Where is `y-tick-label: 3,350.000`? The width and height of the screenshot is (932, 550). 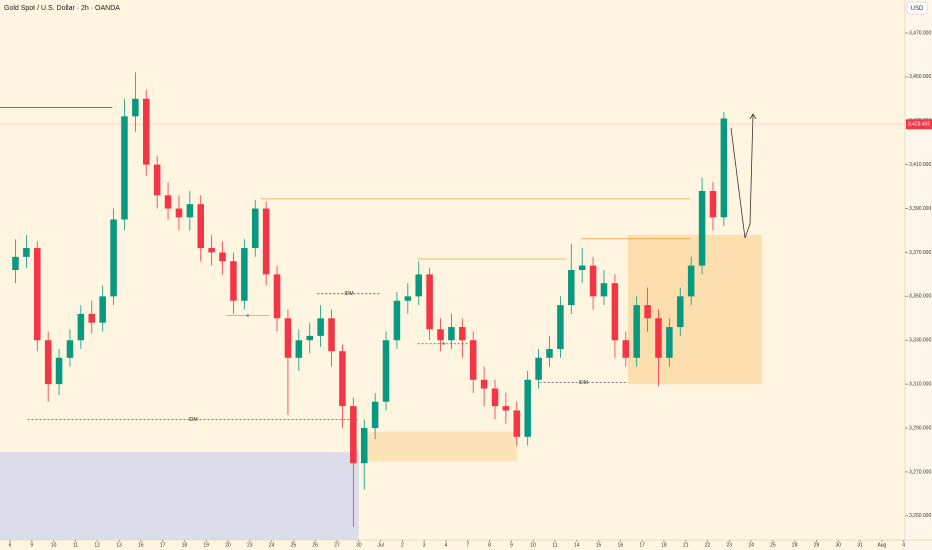
y-tick-label: 3,350.000 is located at coordinates (920, 297).